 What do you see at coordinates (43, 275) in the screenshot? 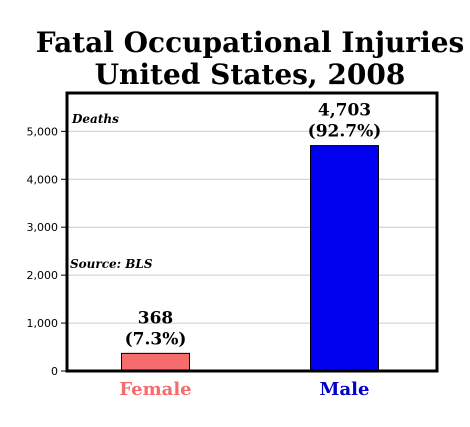
I see `y-tick-label: 2,000` at bounding box center [43, 275].